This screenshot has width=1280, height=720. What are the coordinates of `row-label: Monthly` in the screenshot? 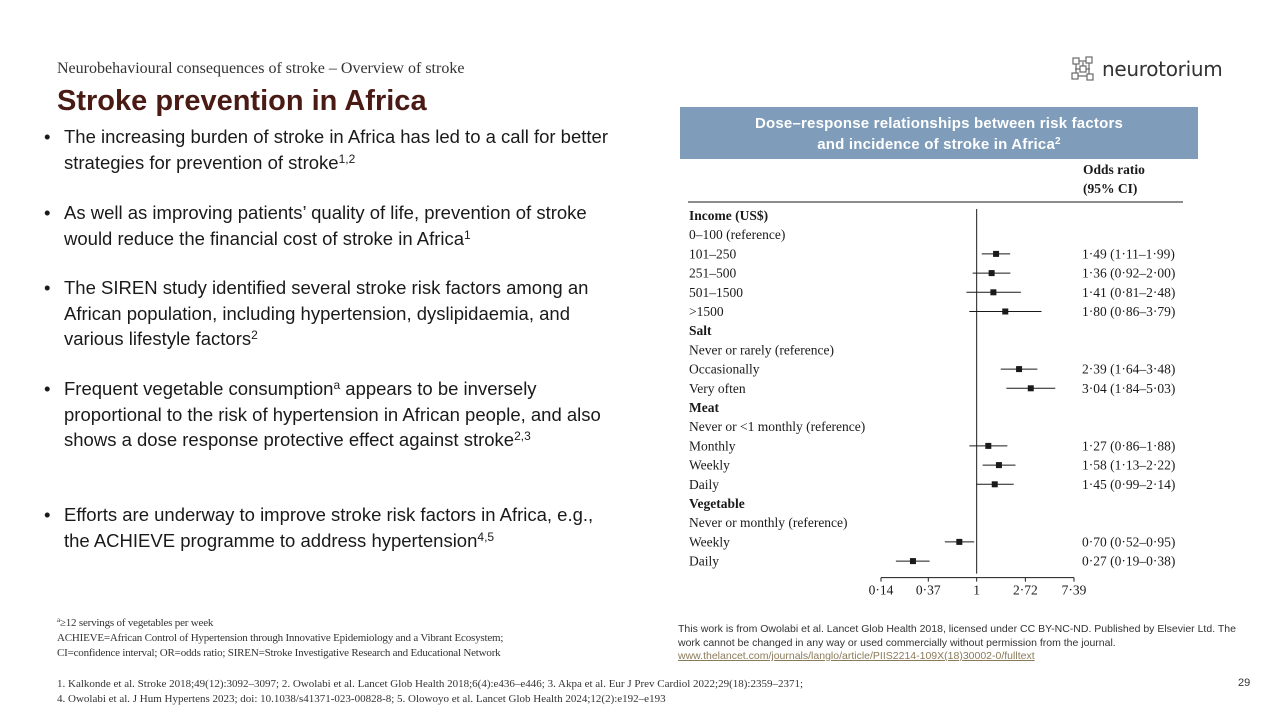 It's located at (712, 445).